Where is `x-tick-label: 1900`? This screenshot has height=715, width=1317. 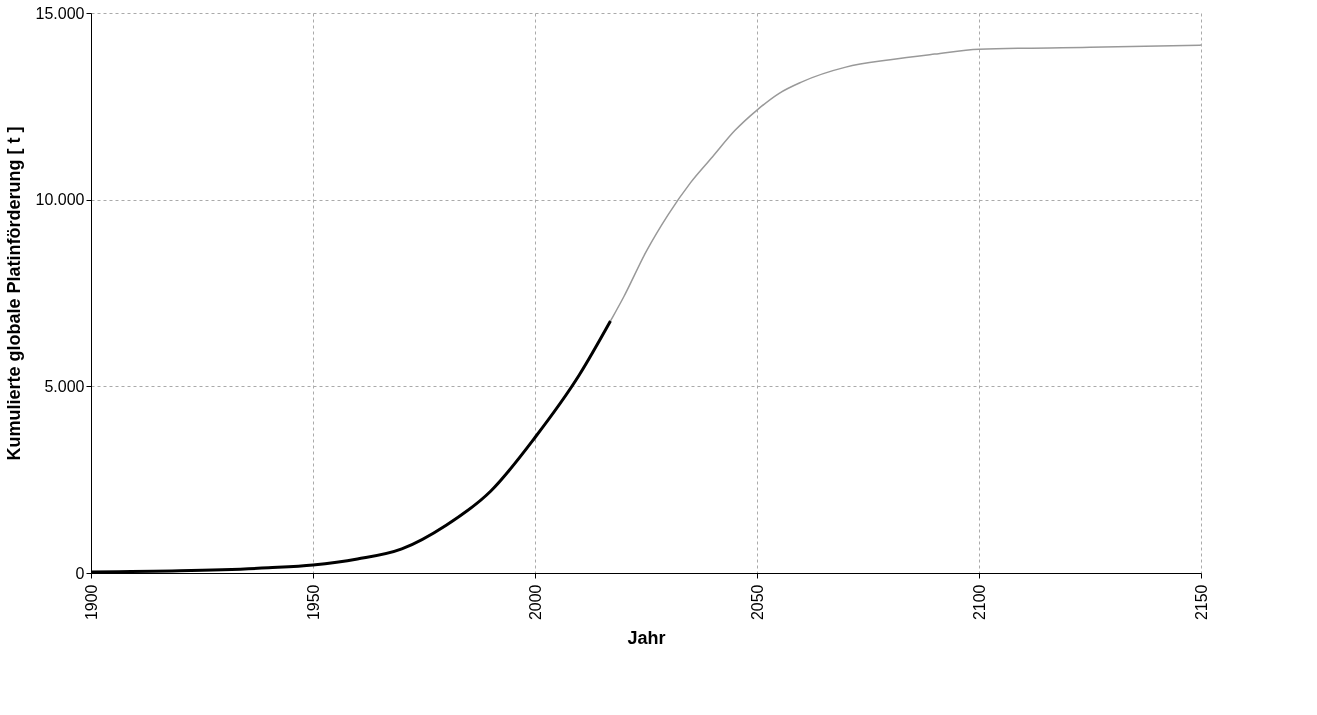
x-tick-label: 1900 is located at coordinates (91, 602).